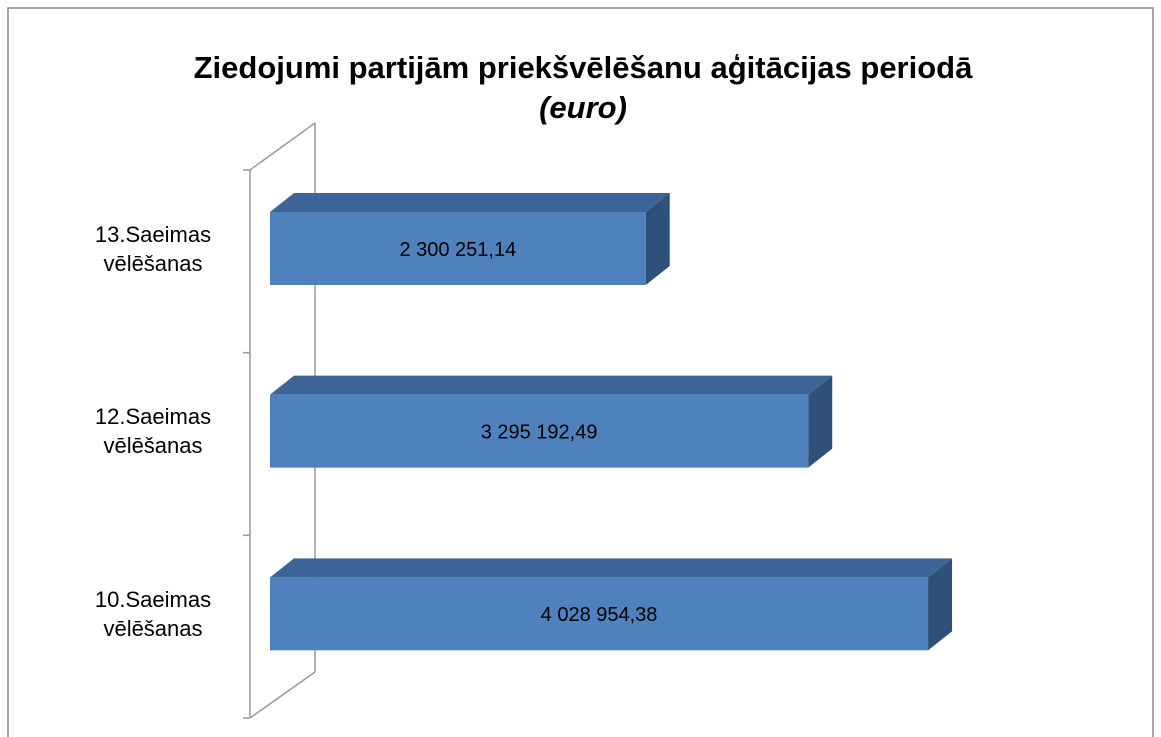 The width and height of the screenshot is (1161, 737). I want to click on data-label: 2 300 251,14, so click(457, 250).